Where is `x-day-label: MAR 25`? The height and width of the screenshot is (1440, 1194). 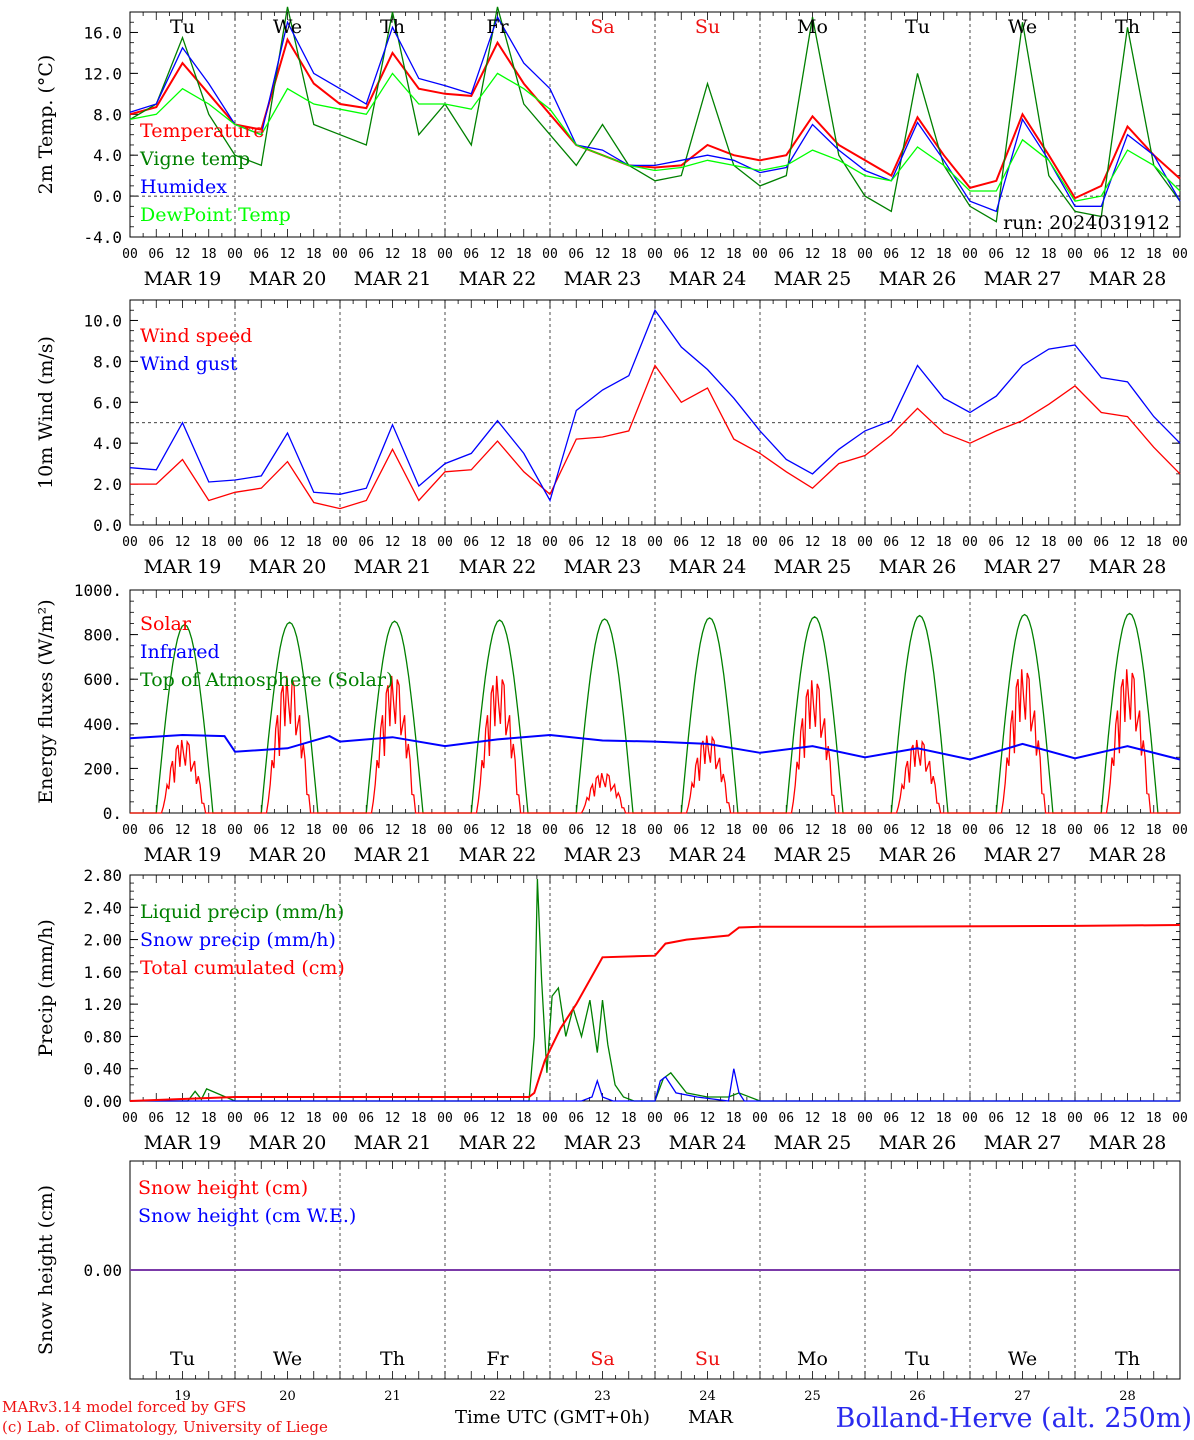 x-day-label: MAR 25 is located at coordinates (813, 1143).